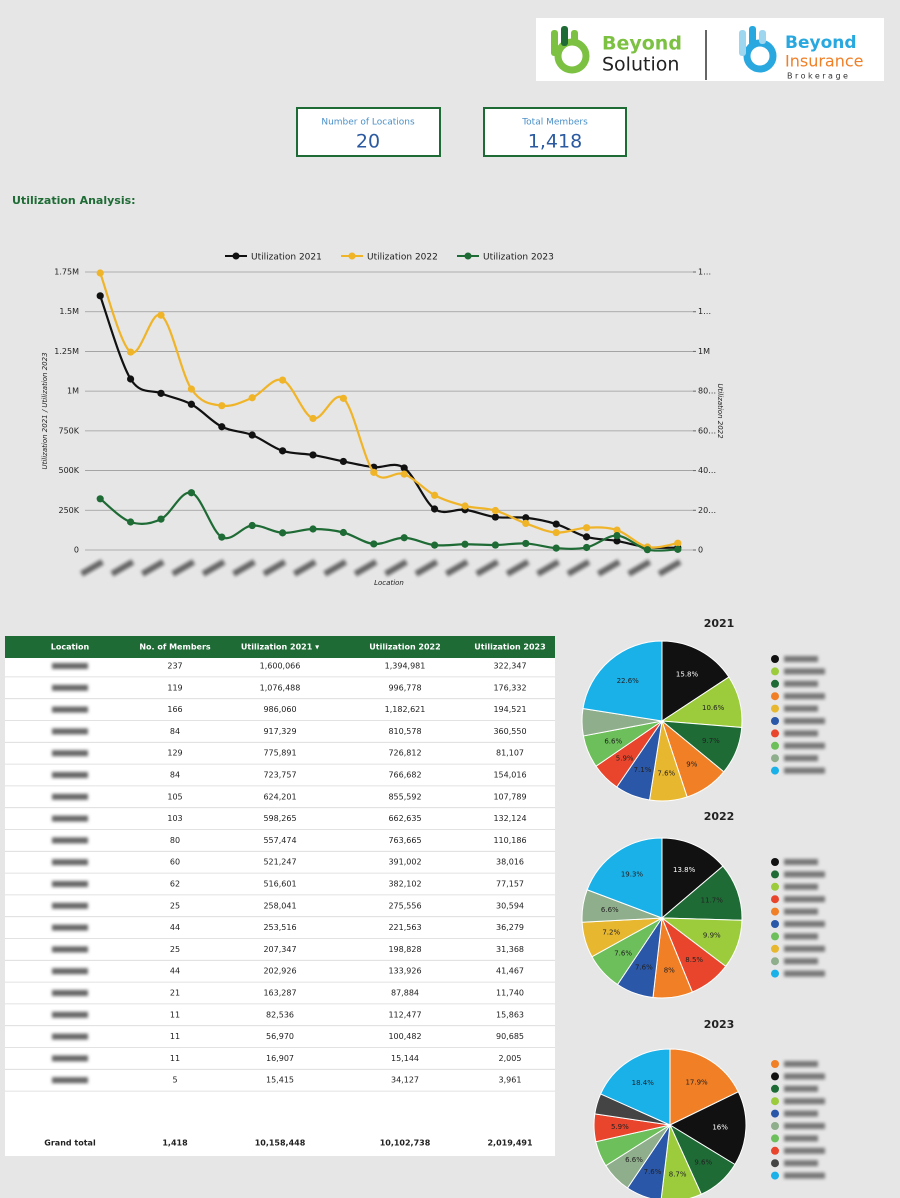  I want to click on table-cell: 382,102, so click(404, 884).